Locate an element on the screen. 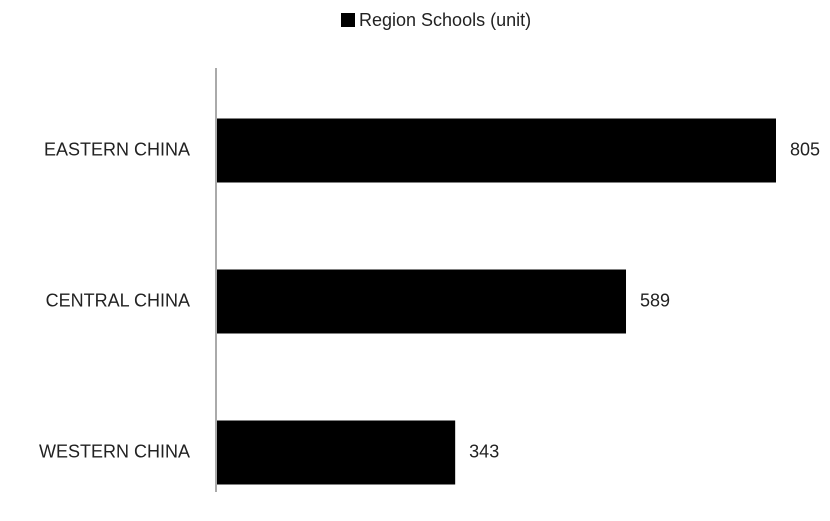 The image size is (830, 521). y-tick-label: EASTERN CHINA is located at coordinates (117, 149).